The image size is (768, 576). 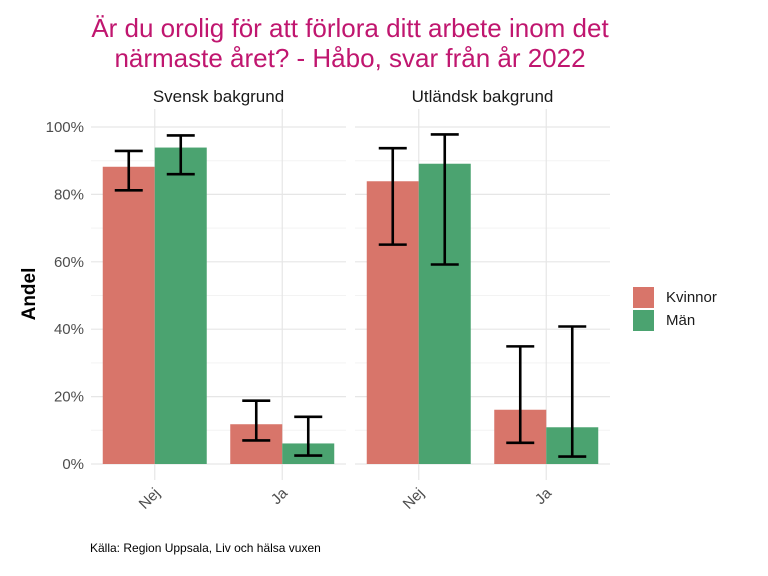 I want to click on y-tick-label: 80%, so click(x=69, y=194).